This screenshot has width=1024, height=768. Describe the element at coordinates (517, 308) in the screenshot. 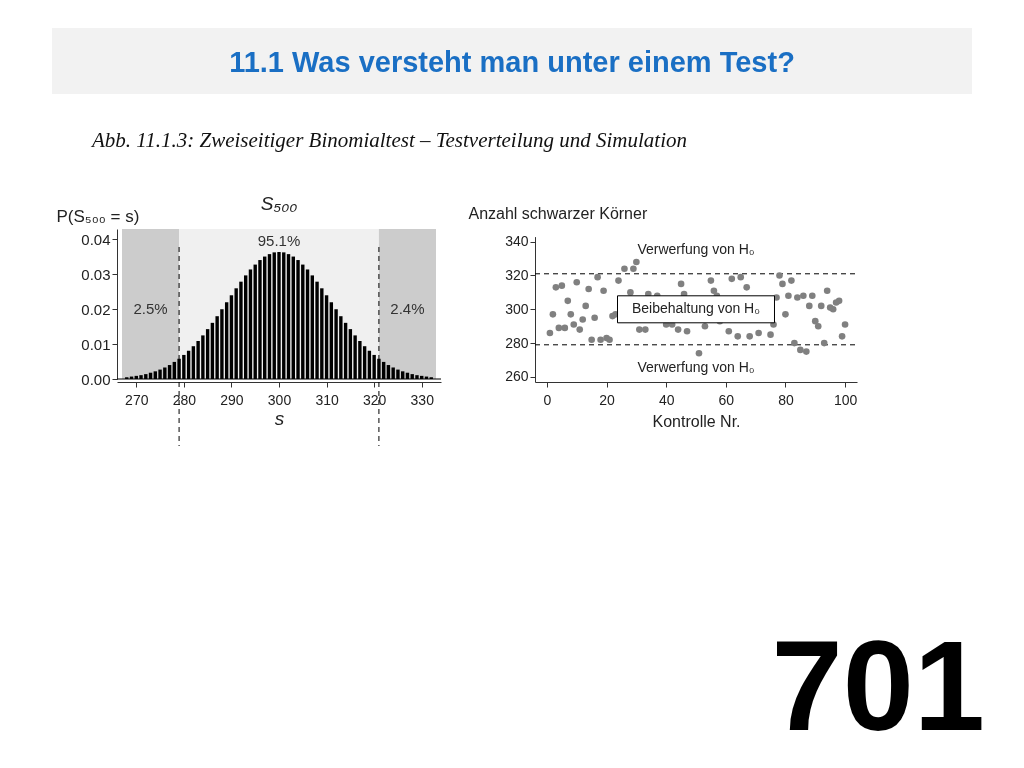

I see `y-tick-label: 300` at that location.